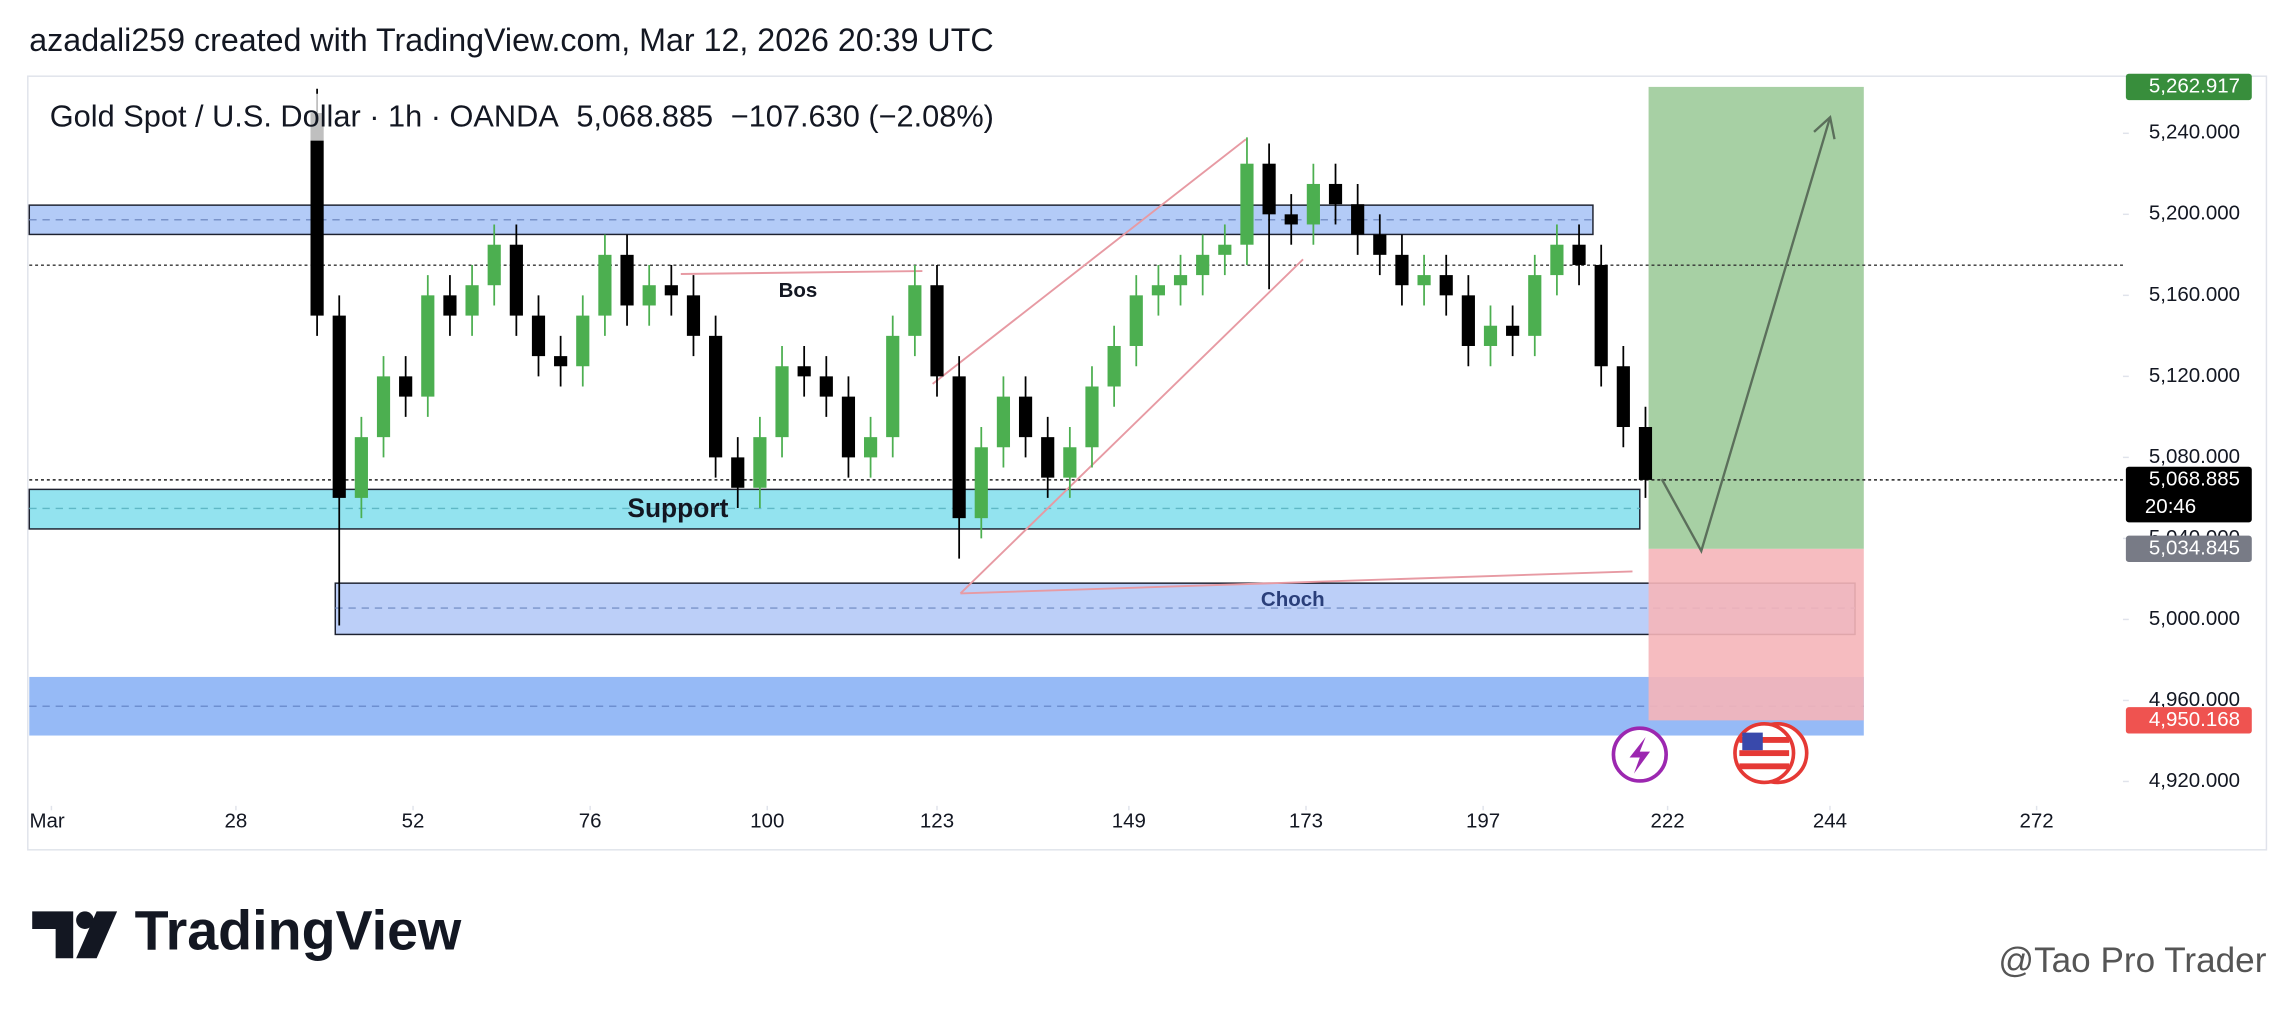  Describe the element at coordinates (1824, 127) in the screenshot. I see `arrow-head` at that location.